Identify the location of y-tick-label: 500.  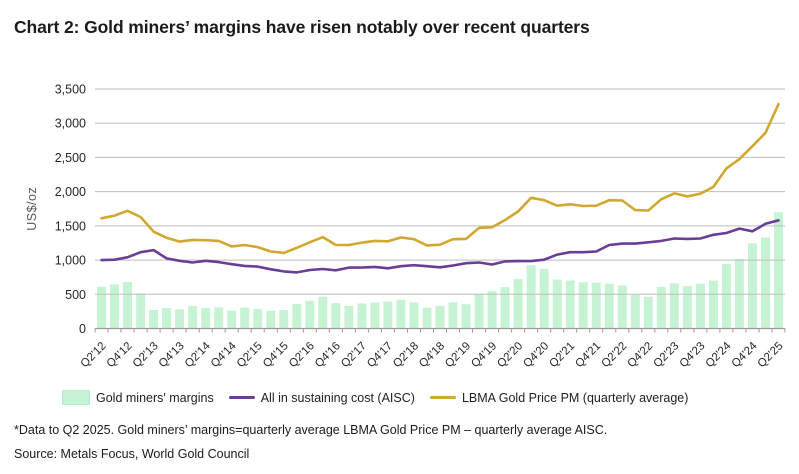
(75, 295).